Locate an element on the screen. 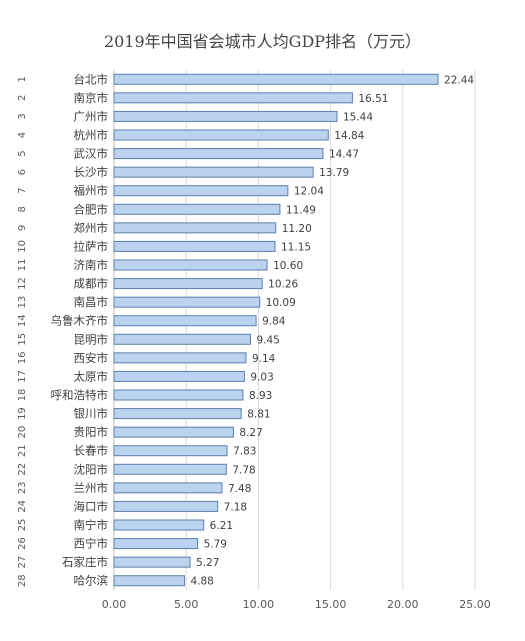 The height and width of the screenshot is (641, 525). data-label: 7.83 is located at coordinates (244, 452).